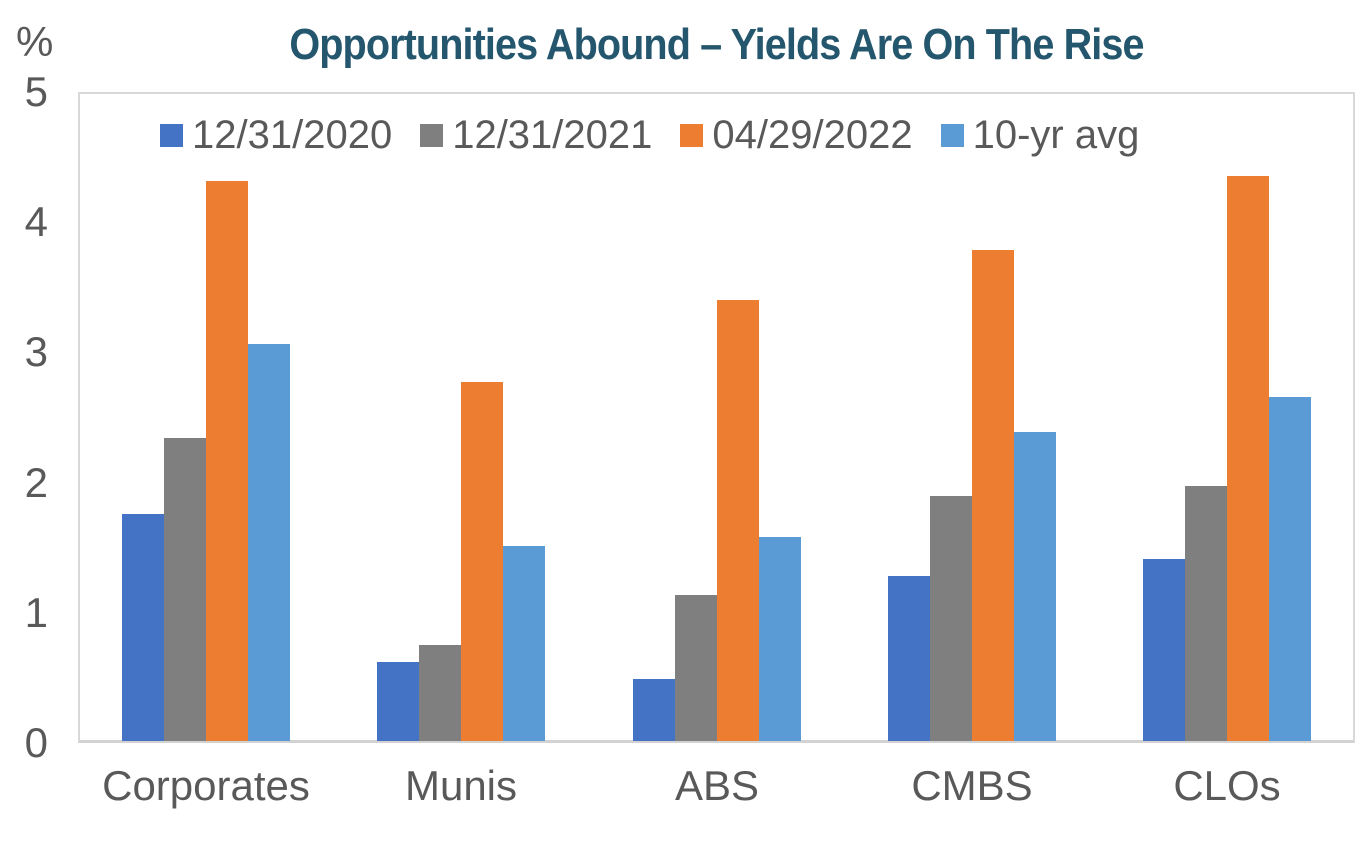 Image resolution: width=1372 pixels, height=841 pixels. Describe the element at coordinates (185, 589) in the screenshot. I see `bar-corporates-12-31-2021` at that location.